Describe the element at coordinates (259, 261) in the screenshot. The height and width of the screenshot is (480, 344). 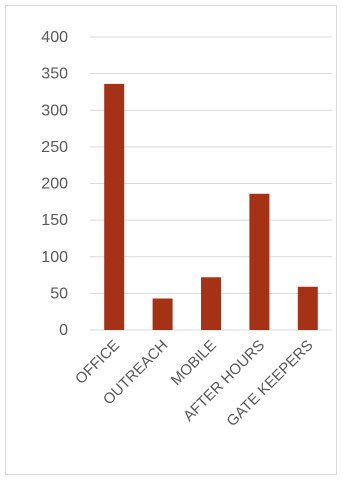
I see `bar-after-hours` at that location.